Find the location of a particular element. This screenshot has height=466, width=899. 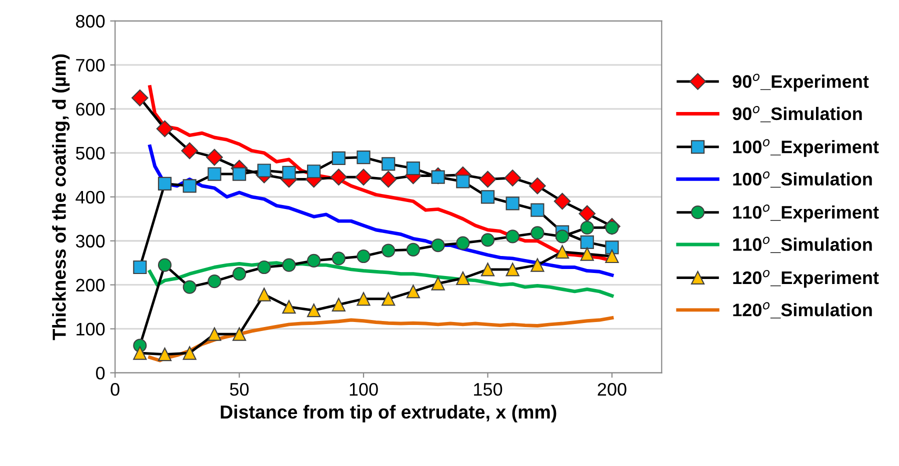

legend-label: 90$^{o}$_Experiment is located at coordinates (800, 83).